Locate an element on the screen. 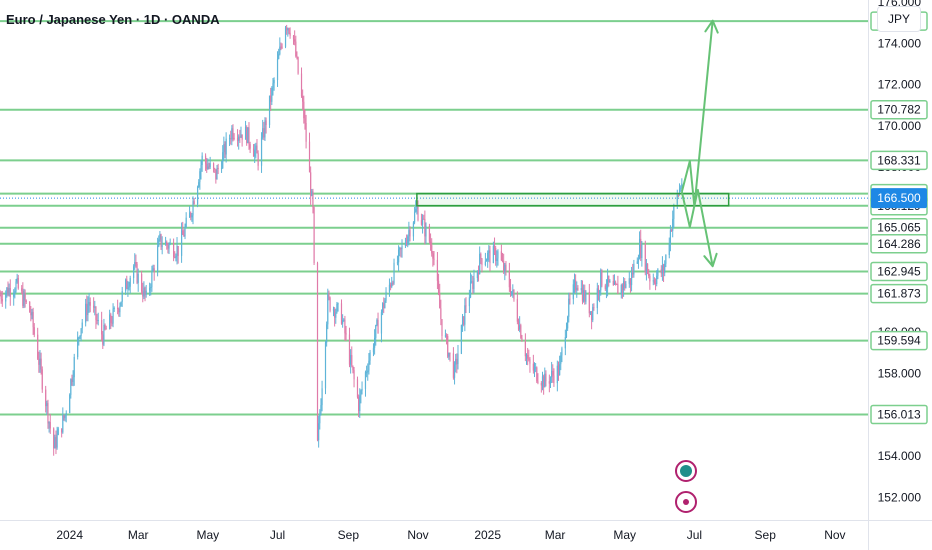 The height and width of the screenshot is (550, 932). x-tick-label: Nov is located at coordinates (834, 535).